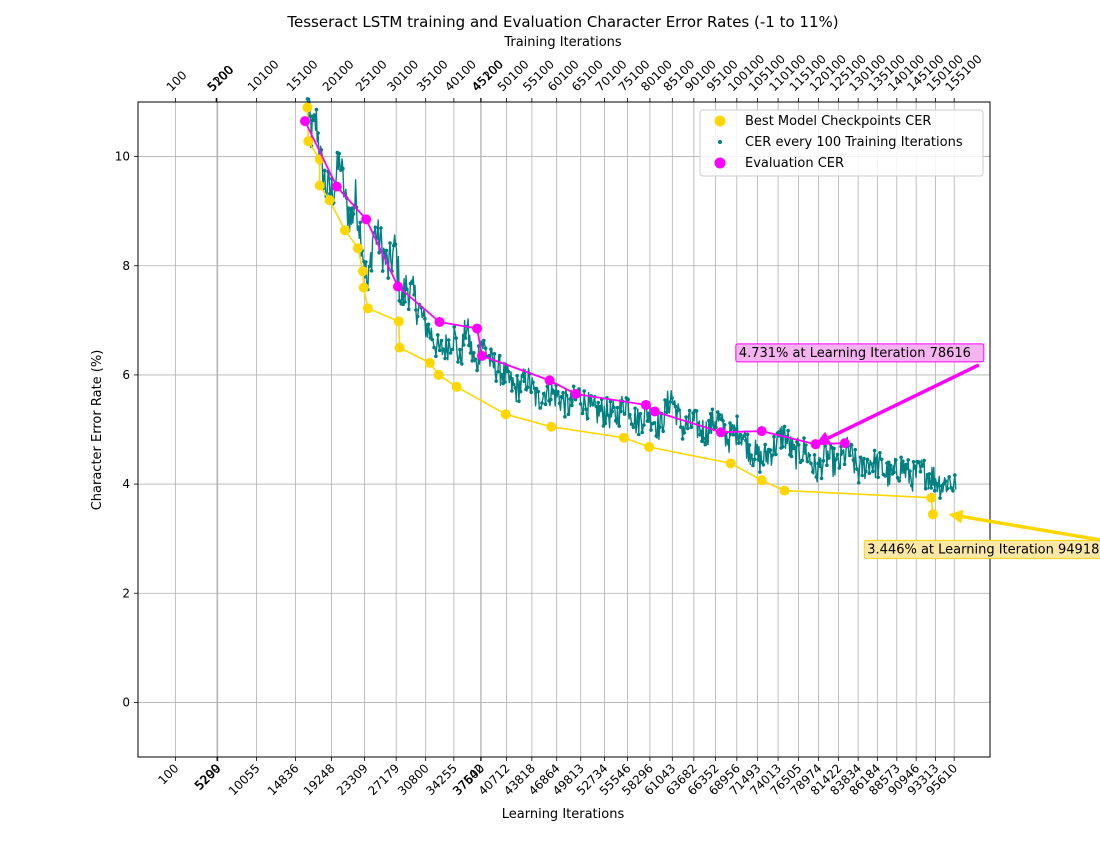 This screenshot has height=850, width=1100. What do you see at coordinates (956, 516) in the screenshot?
I see `annotation-arrowhead` at bounding box center [956, 516].